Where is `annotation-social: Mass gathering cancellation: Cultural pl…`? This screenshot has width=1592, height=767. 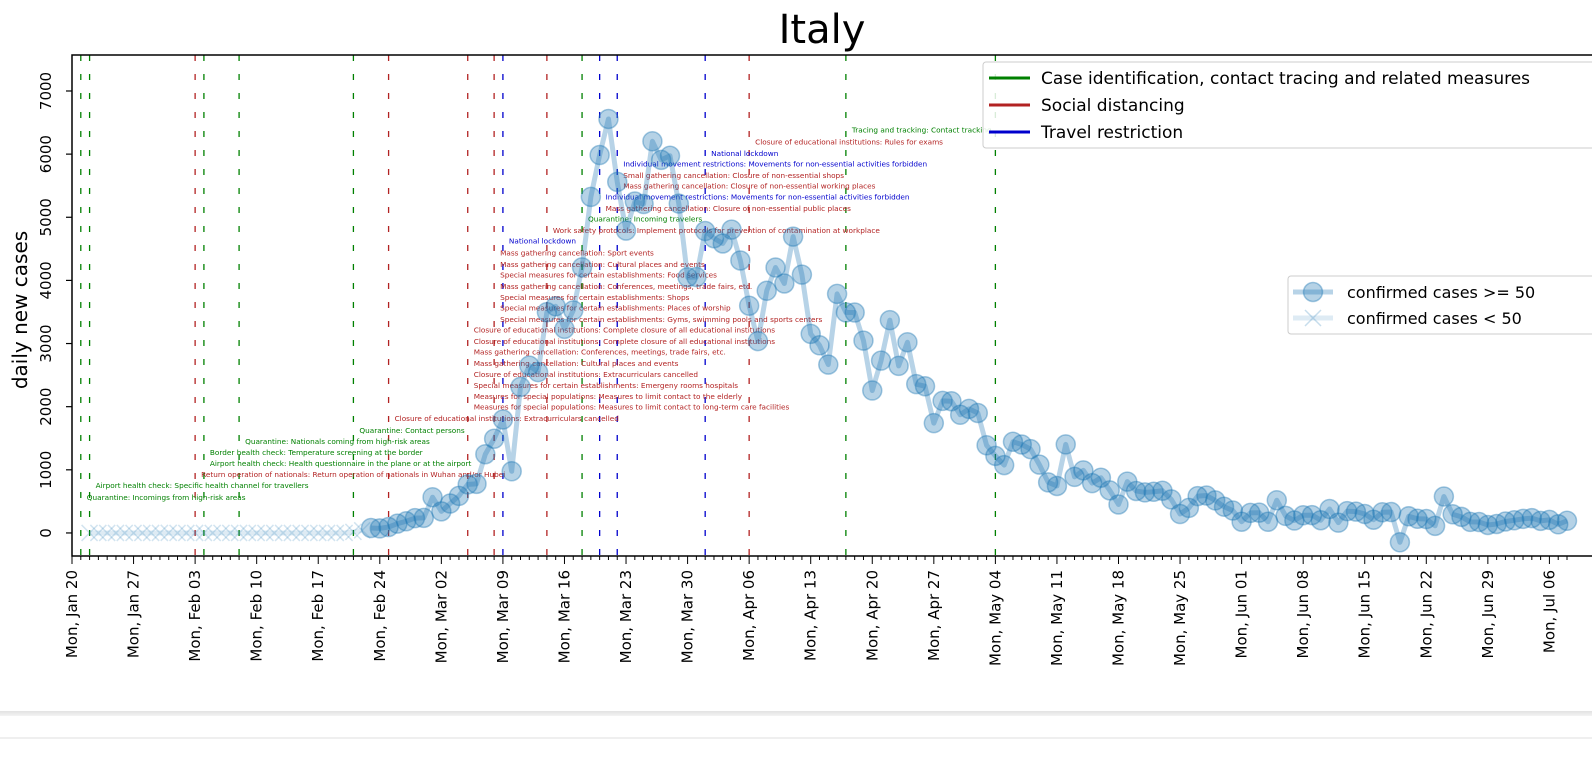 annotation-social: Mass gathering cancellation: Cultural pl… is located at coordinates (602, 264).